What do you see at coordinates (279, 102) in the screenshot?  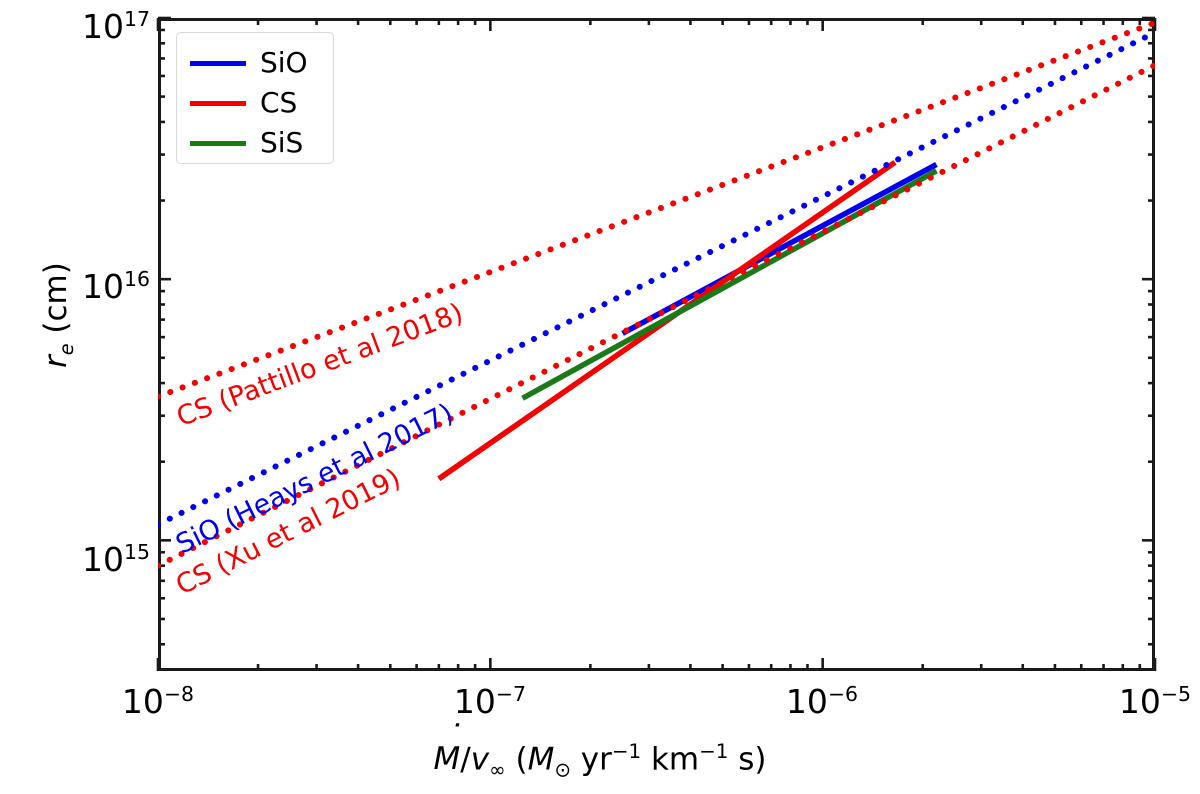 I see `legend-label-cs: CS` at bounding box center [279, 102].